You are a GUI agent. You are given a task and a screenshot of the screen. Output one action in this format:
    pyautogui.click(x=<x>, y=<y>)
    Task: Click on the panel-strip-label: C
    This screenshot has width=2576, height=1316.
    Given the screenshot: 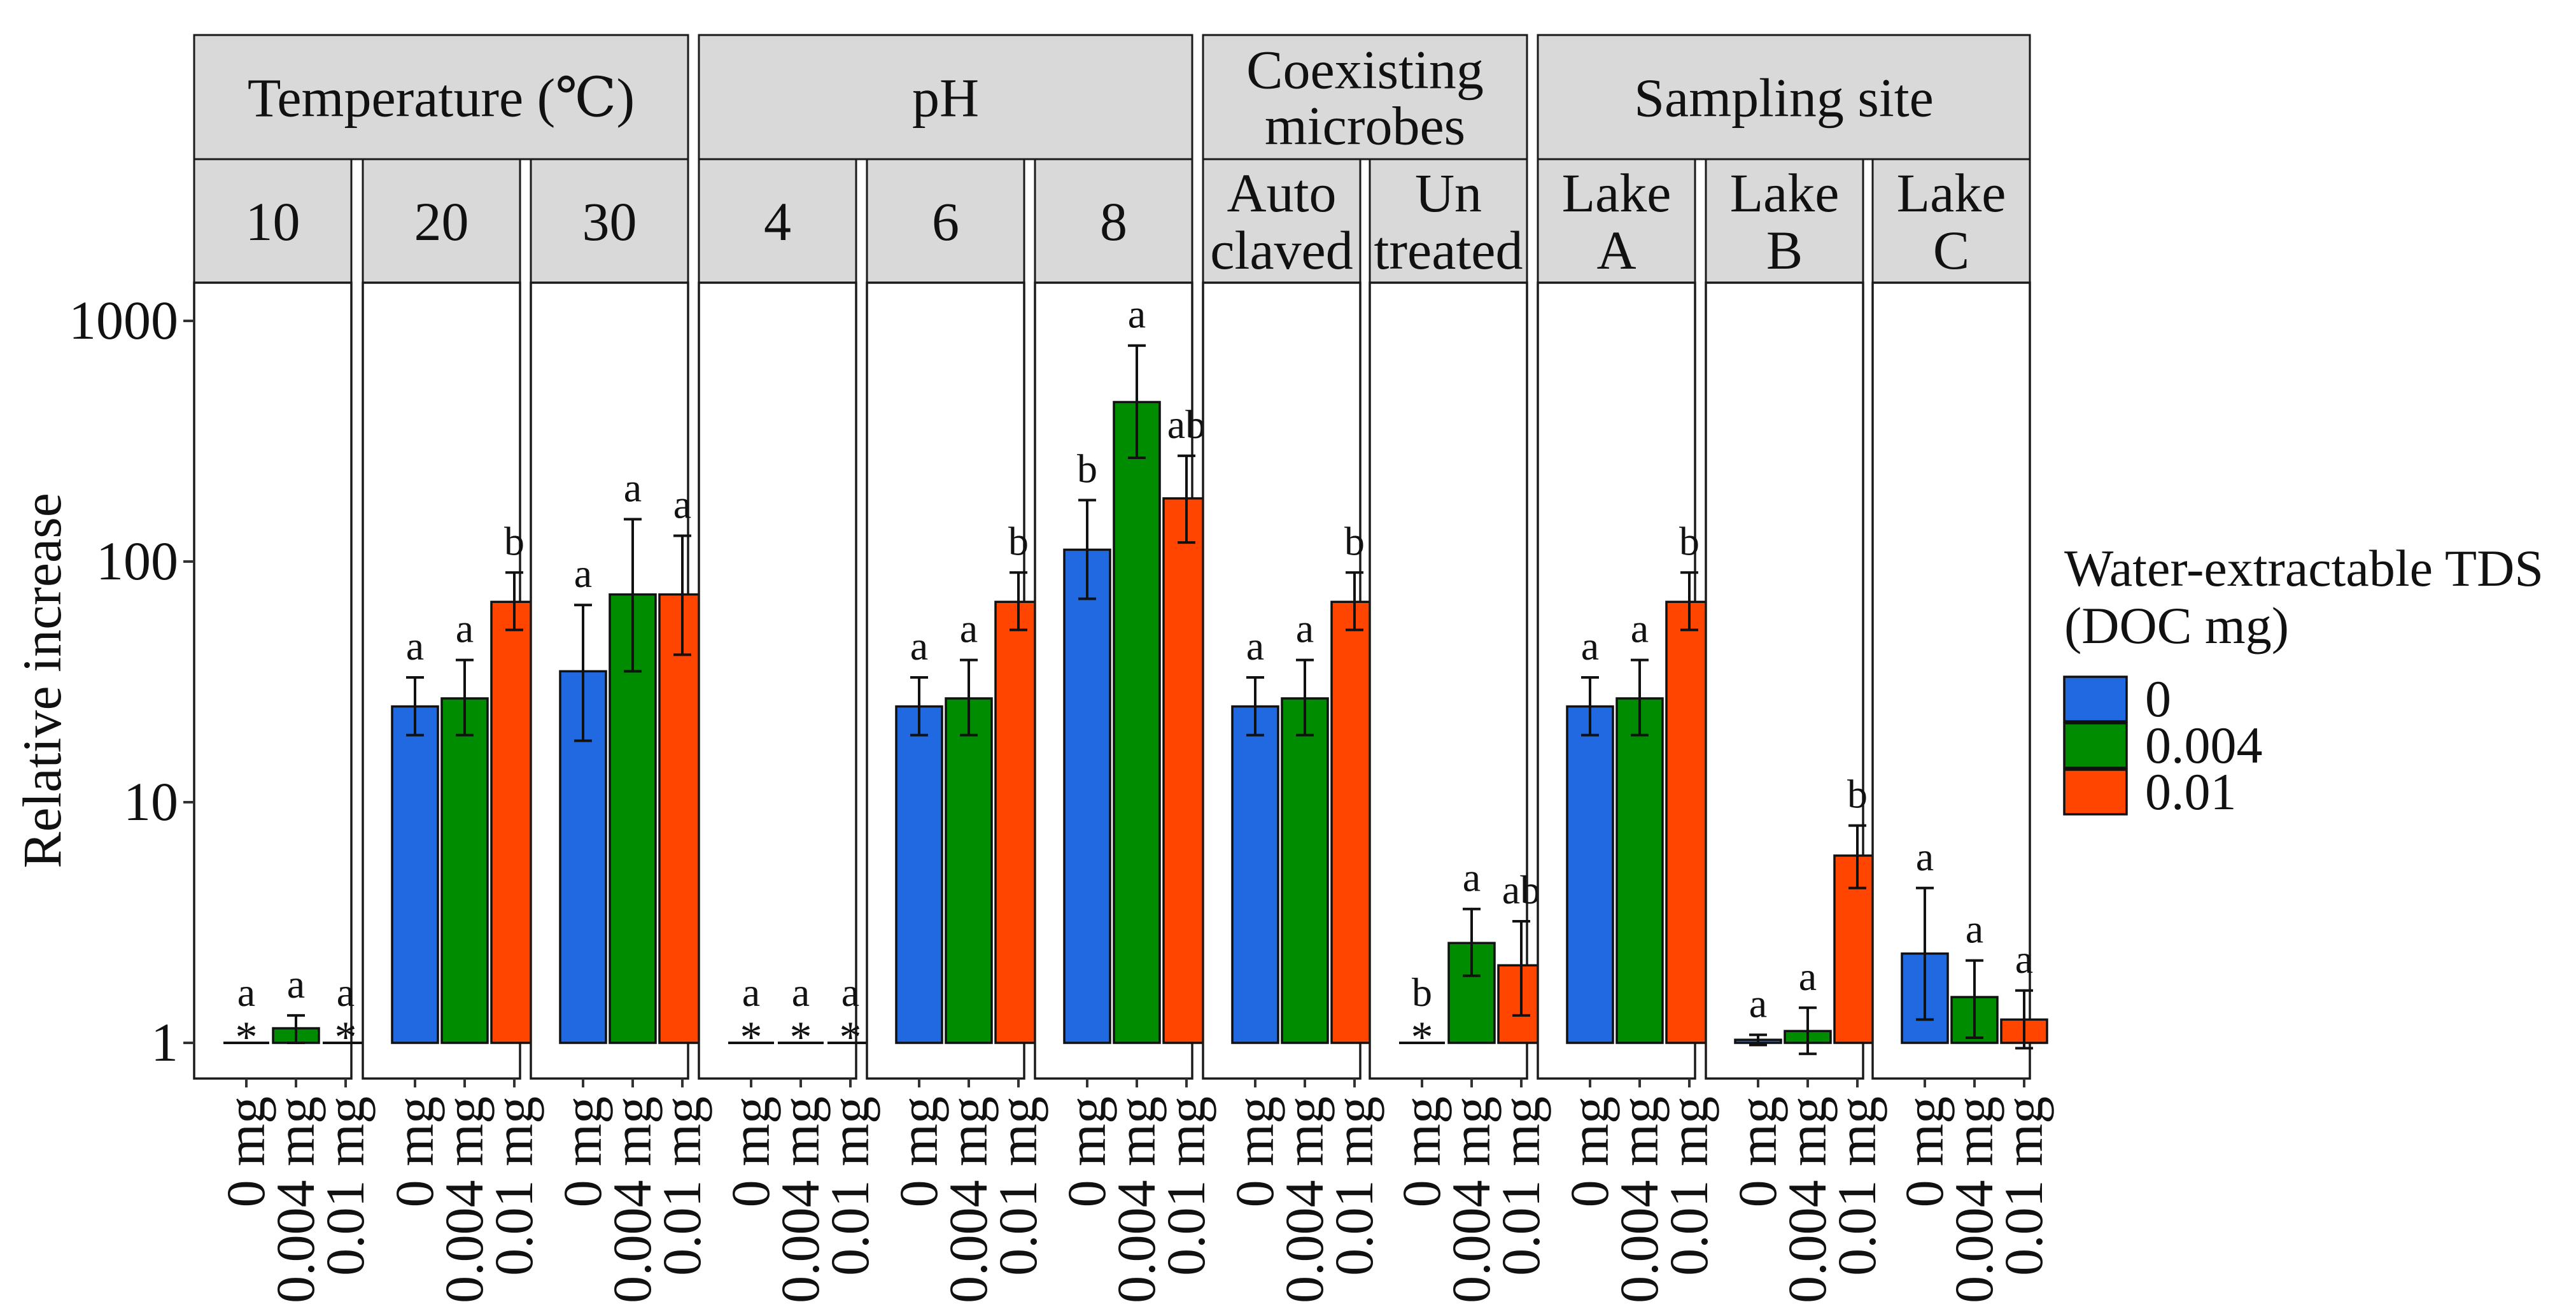 What is the action you would take?
    pyautogui.click(x=1951, y=250)
    